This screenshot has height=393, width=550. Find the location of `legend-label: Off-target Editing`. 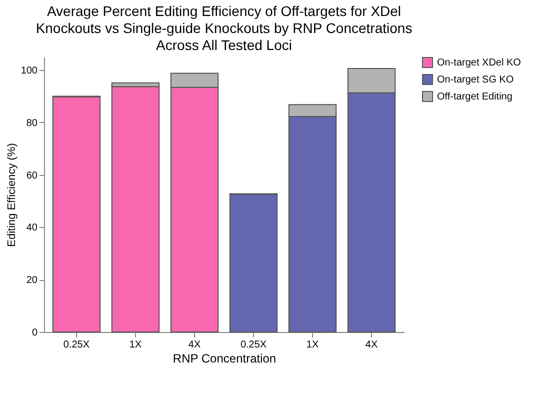

legend-label: Off-target Editing is located at coordinates (474, 97).